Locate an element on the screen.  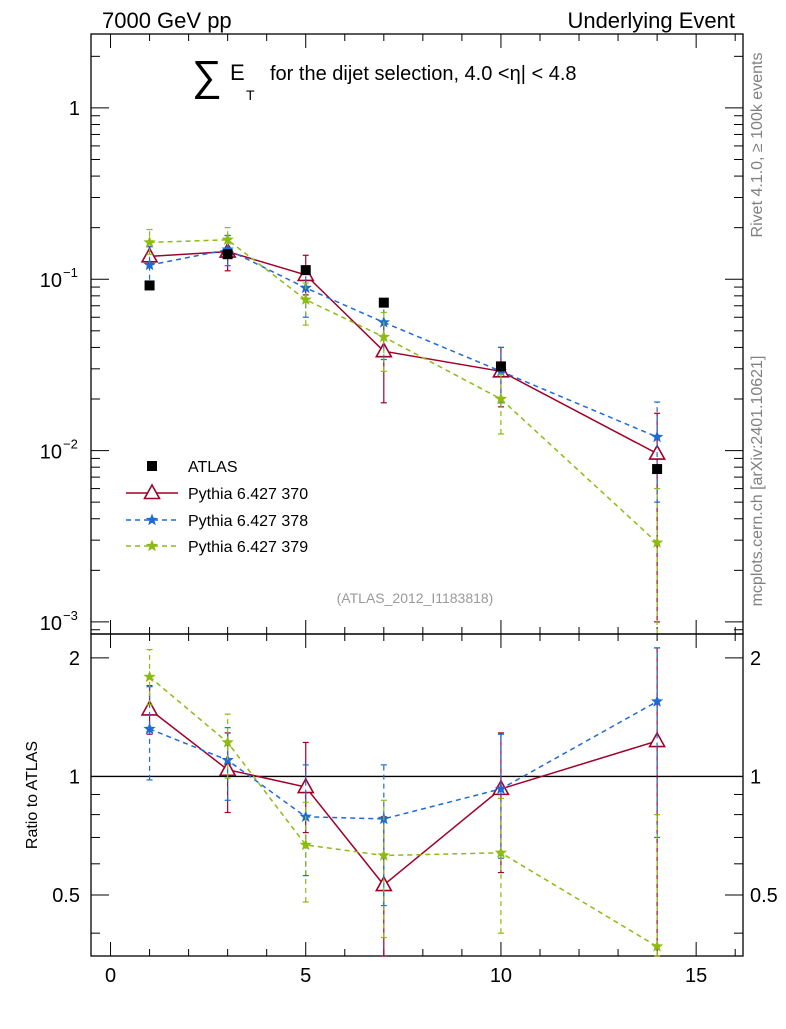
ratio-ytick-label: 2 is located at coordinates (74, 659).